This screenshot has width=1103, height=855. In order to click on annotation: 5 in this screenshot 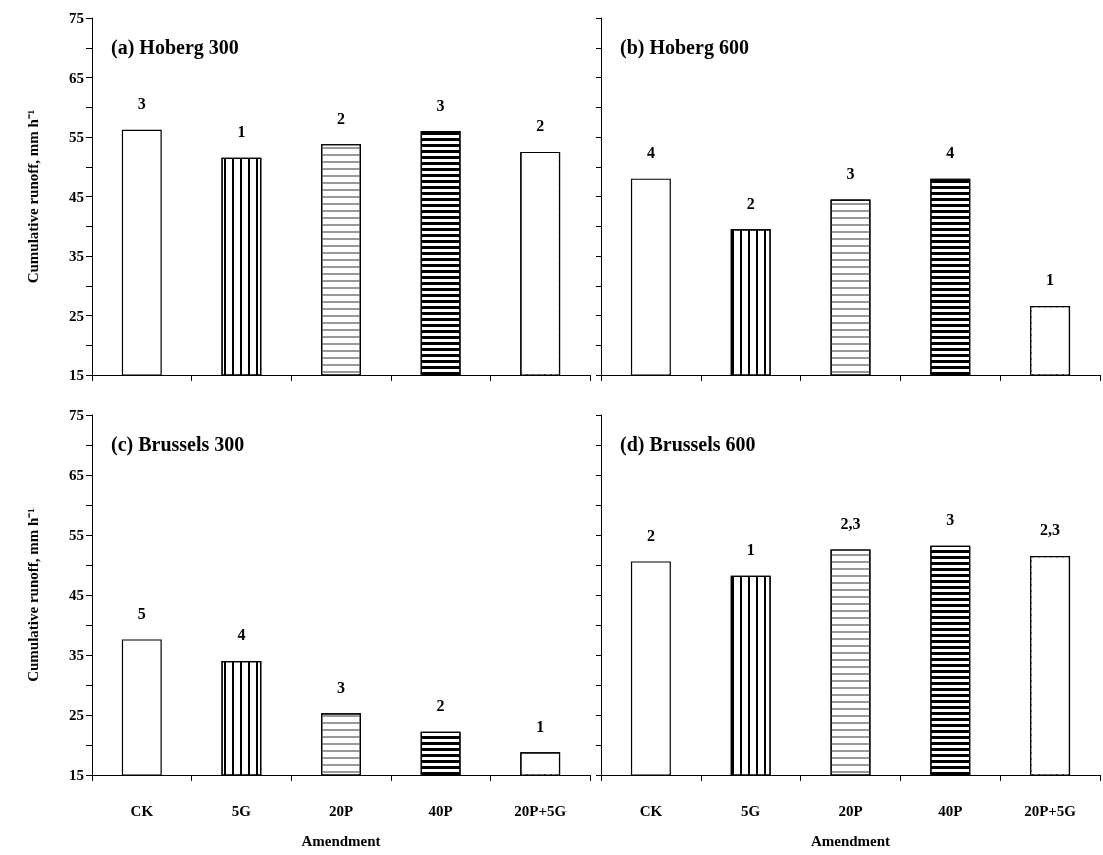, I will do `click(141, 613)`.